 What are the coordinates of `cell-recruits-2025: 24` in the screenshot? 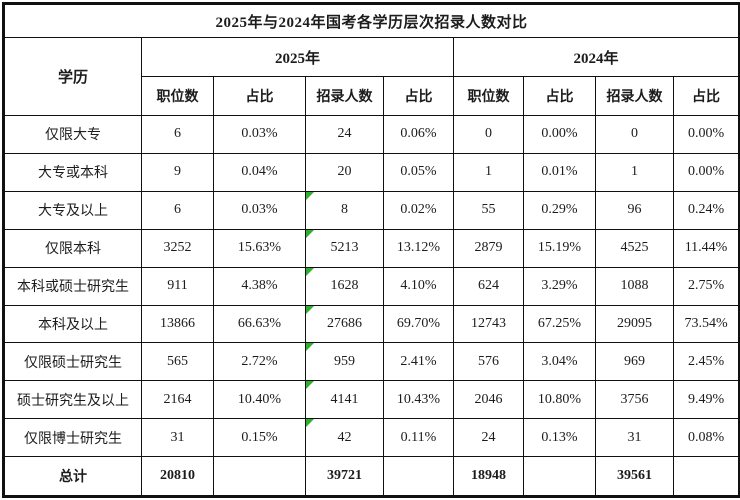 It's located at (344, 134).